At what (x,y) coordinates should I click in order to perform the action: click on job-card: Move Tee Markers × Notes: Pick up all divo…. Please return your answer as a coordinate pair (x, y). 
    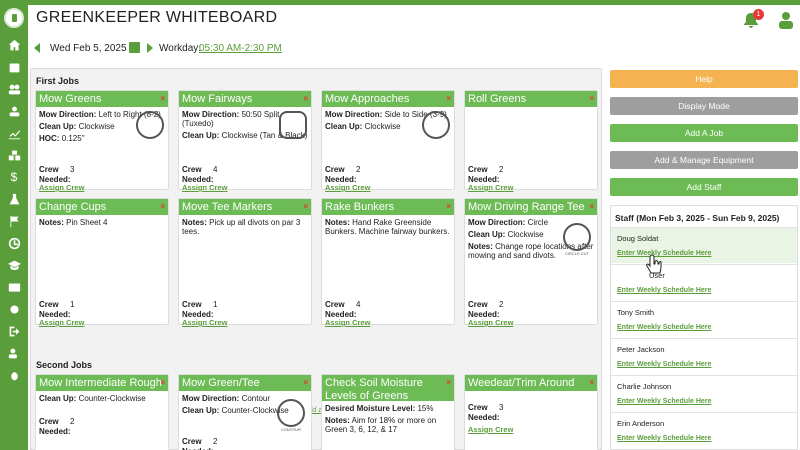
    Looking at the image, I should click on (245, 262).